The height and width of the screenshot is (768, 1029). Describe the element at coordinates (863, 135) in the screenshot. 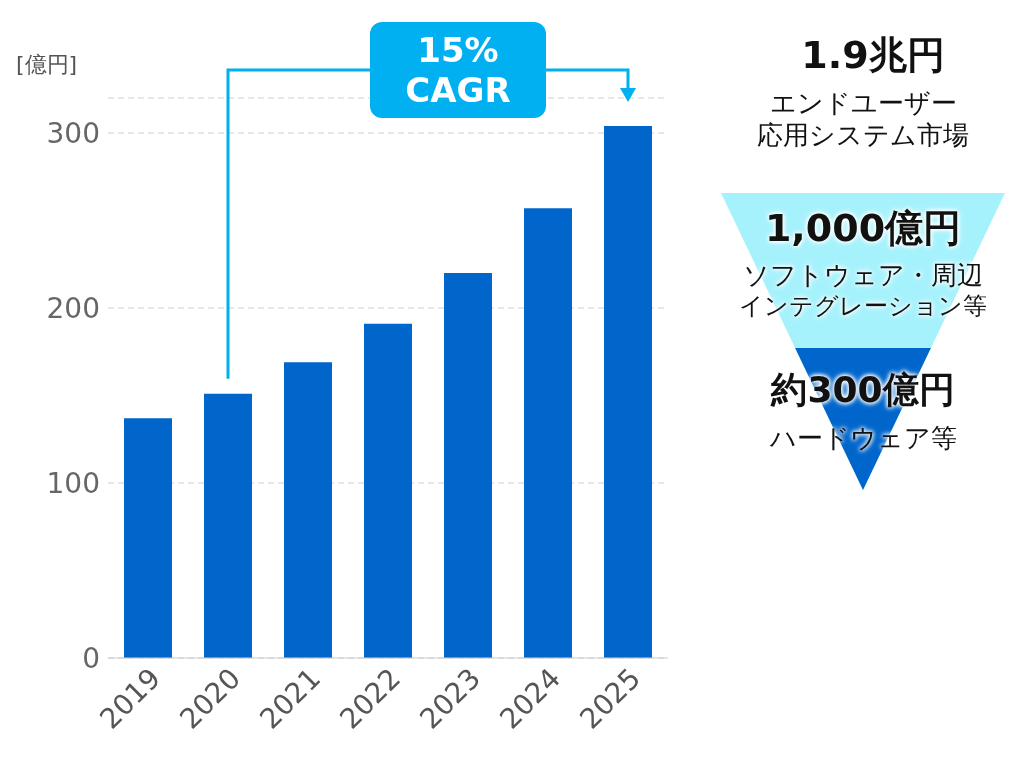

I see `text: 応用システム市場` at that location.